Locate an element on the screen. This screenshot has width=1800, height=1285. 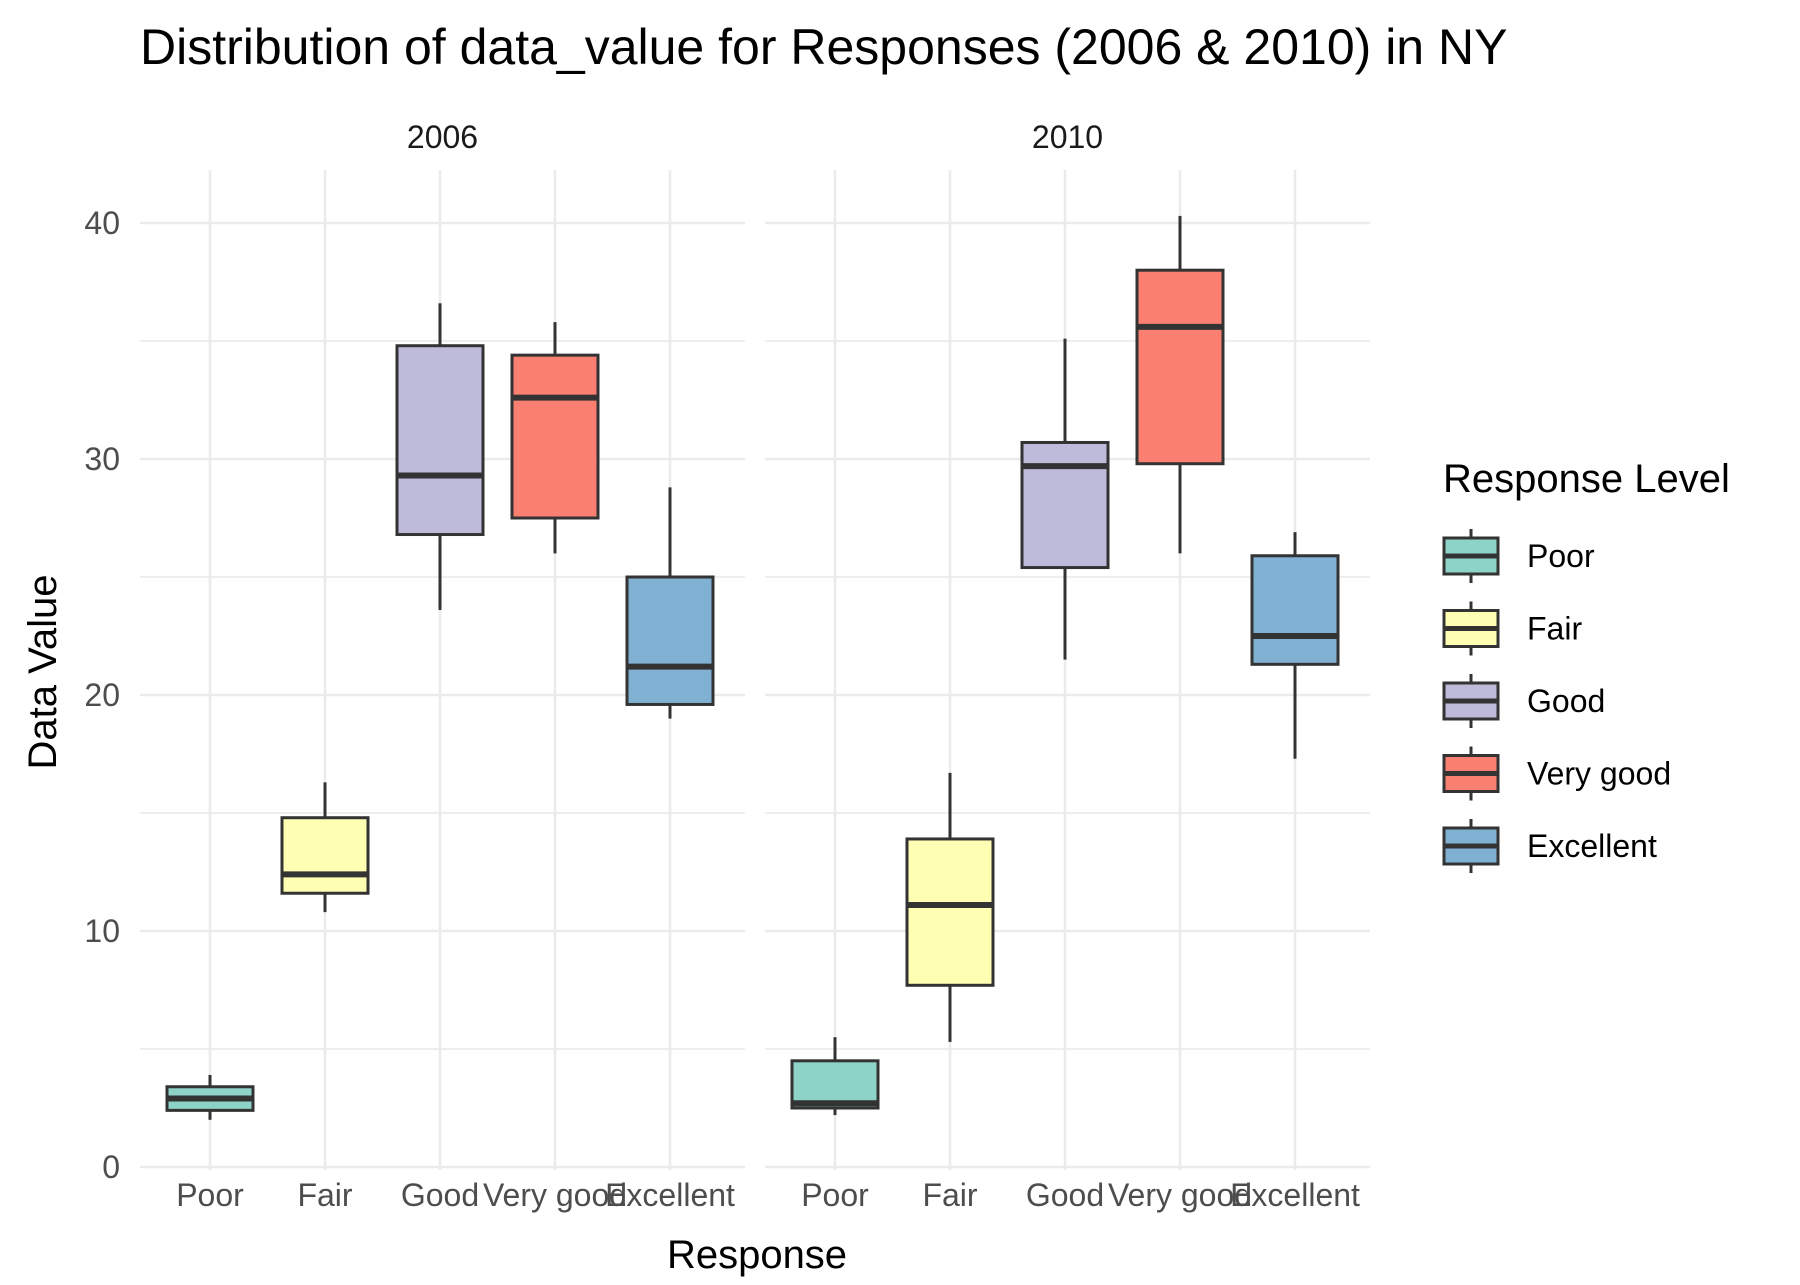
iqr-box-very-good-2010 is located at coordinates (1180, 367).